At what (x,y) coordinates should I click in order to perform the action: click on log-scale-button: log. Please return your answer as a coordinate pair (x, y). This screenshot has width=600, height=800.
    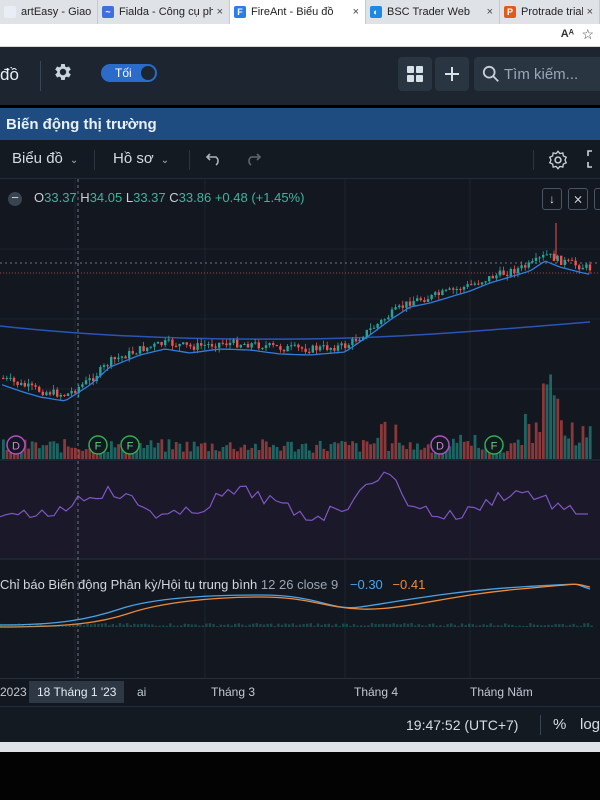
    Looking at the image, I should click on (590, 724).